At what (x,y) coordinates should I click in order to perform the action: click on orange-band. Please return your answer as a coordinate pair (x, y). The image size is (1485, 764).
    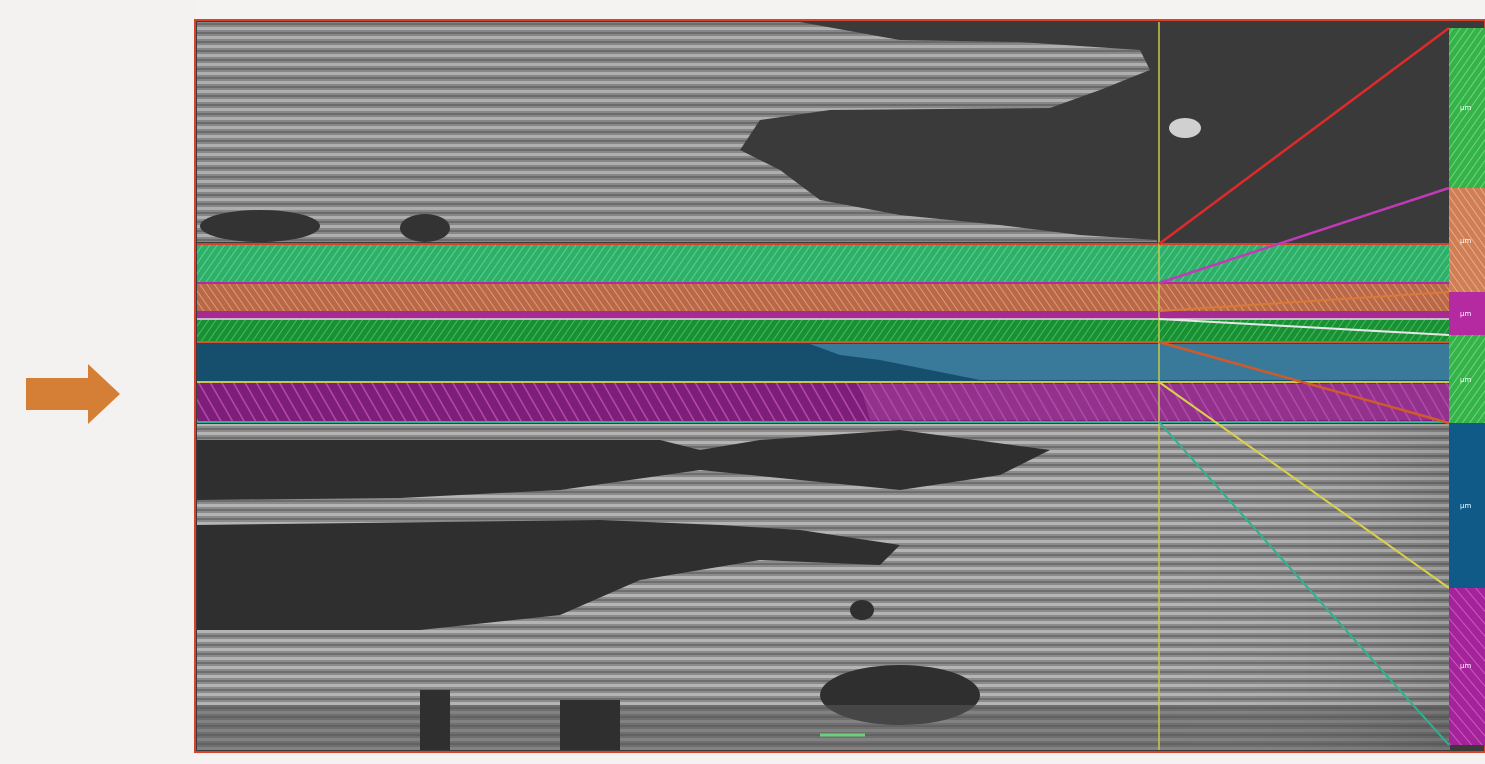
    Looking at the image, I should click on (823, 297).